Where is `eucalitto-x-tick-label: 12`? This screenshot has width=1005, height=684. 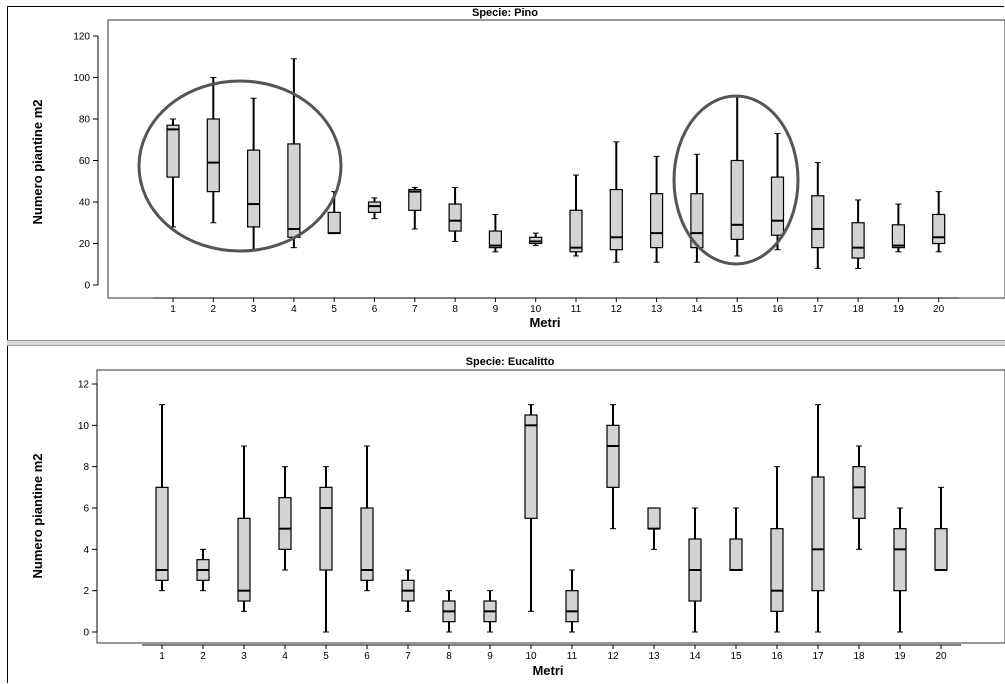
eucalitto-x-tick-label: 12 is located at coordinates (613, 656).